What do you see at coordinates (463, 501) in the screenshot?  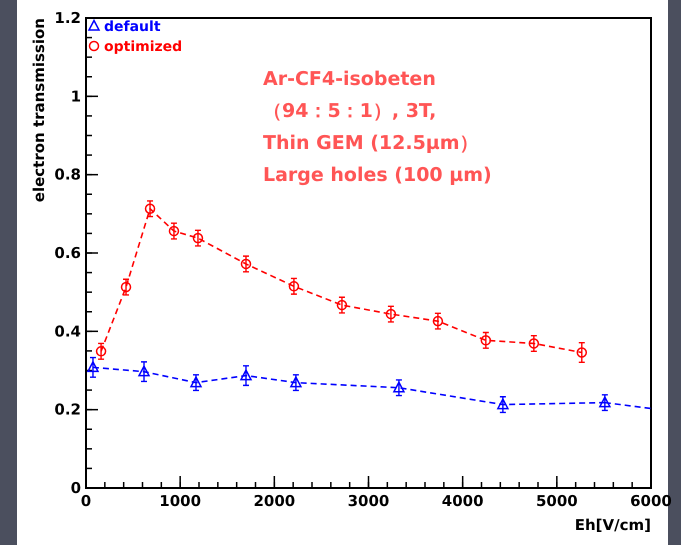 I see `x-tick-label: 4000` at bounding box center [463, 501].